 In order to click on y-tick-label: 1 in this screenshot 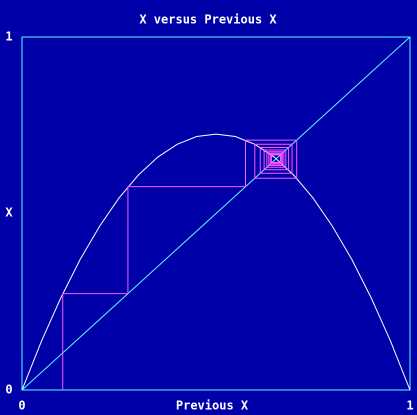, I will do `click(8, 37)`.